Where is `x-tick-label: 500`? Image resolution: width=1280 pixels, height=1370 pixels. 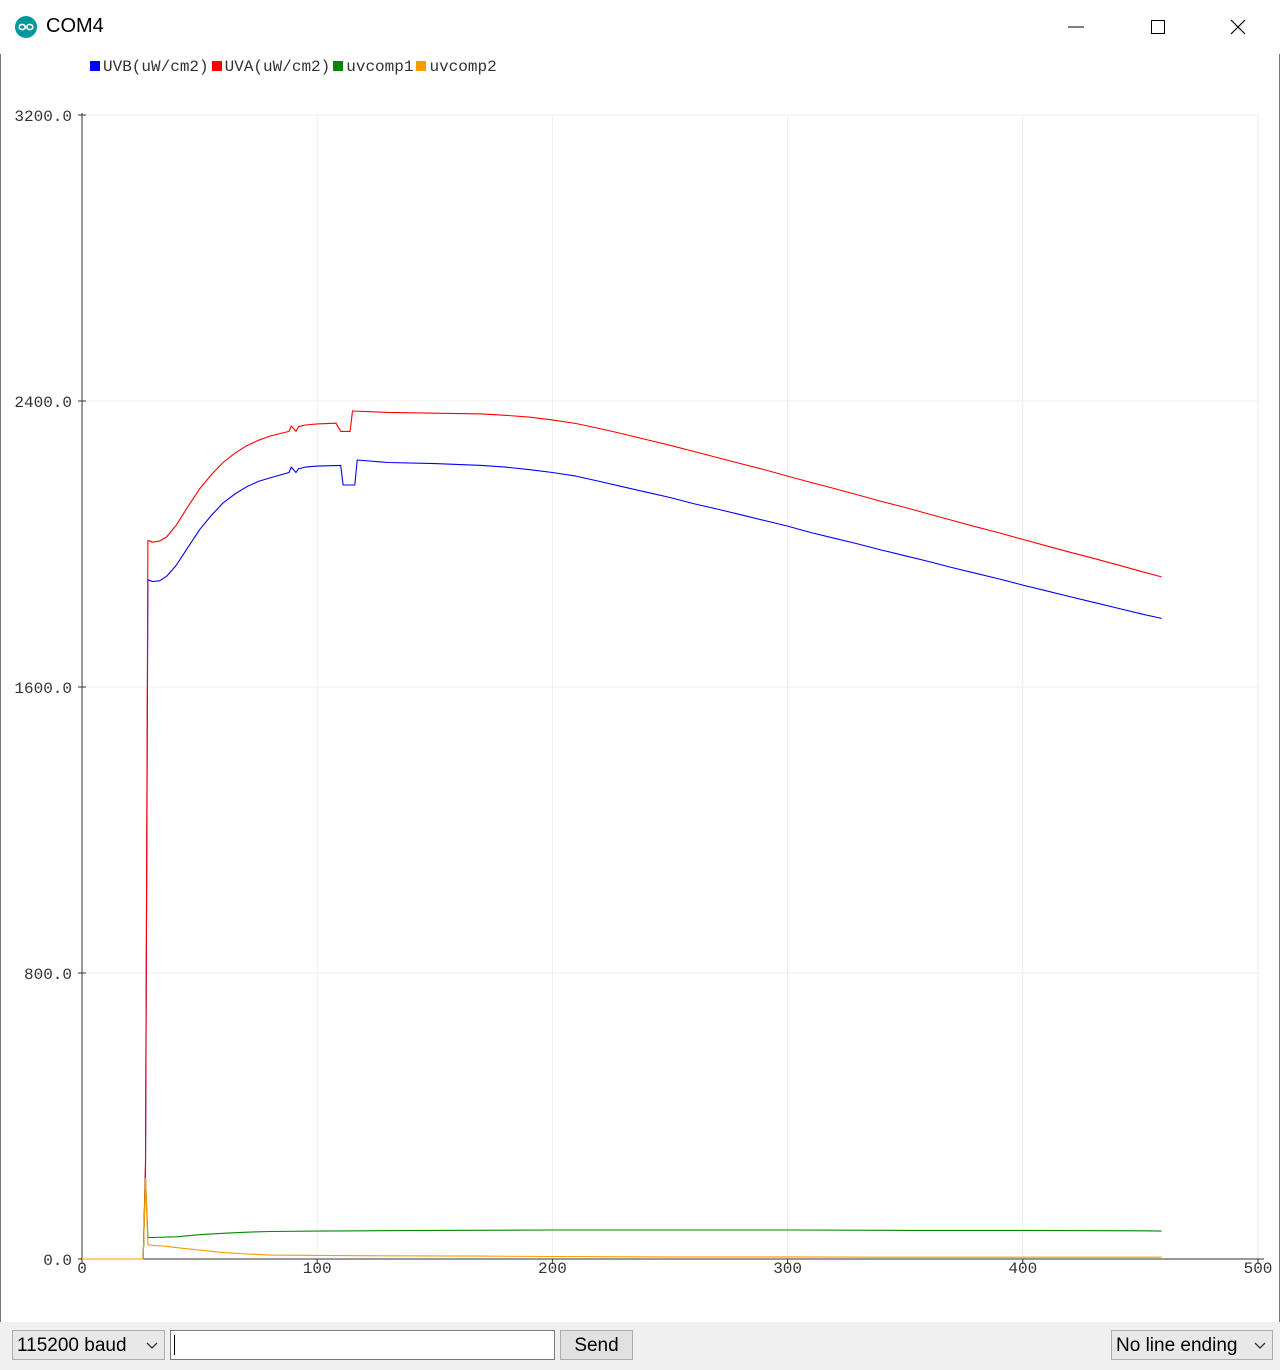 x-tick-label: 500 is located at coordinates (1258, 1269).